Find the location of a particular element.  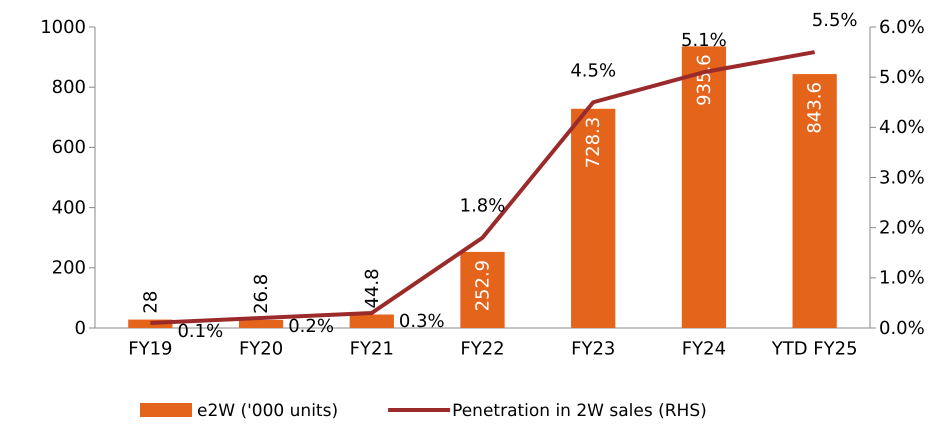

data-label: 0.3% is located at coordinates (421, 321).